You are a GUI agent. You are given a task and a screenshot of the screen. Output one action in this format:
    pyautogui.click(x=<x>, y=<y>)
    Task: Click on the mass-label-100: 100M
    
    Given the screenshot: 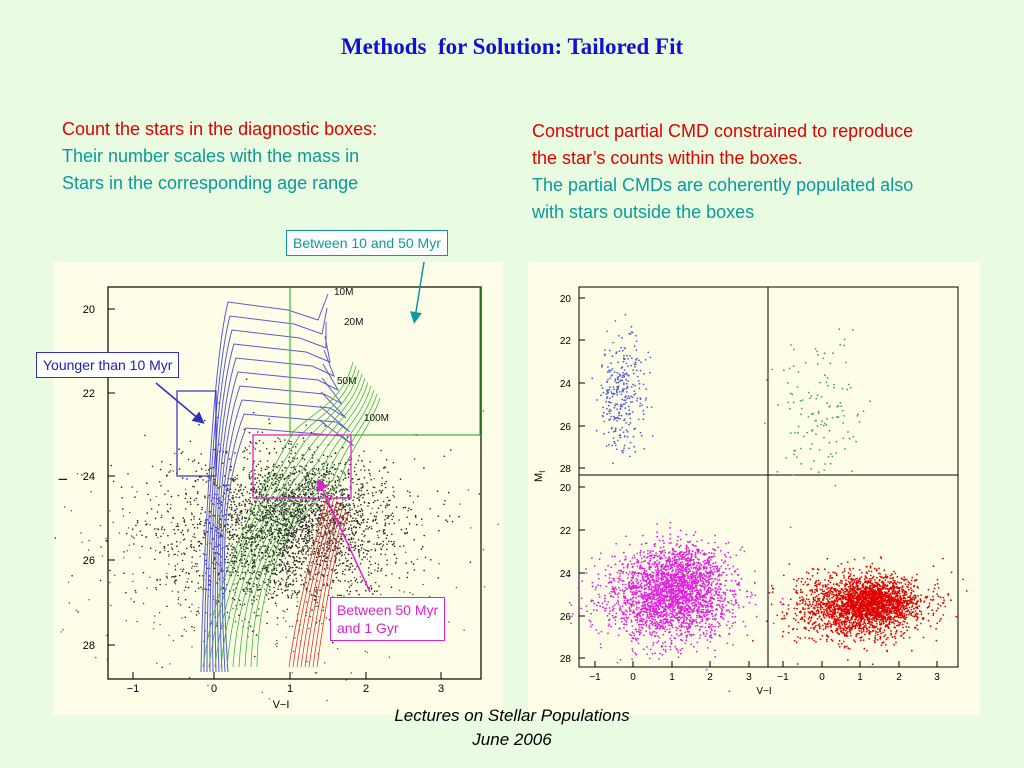 What is the action you would take?
    pyautogui.click(x=376, y=418)
    